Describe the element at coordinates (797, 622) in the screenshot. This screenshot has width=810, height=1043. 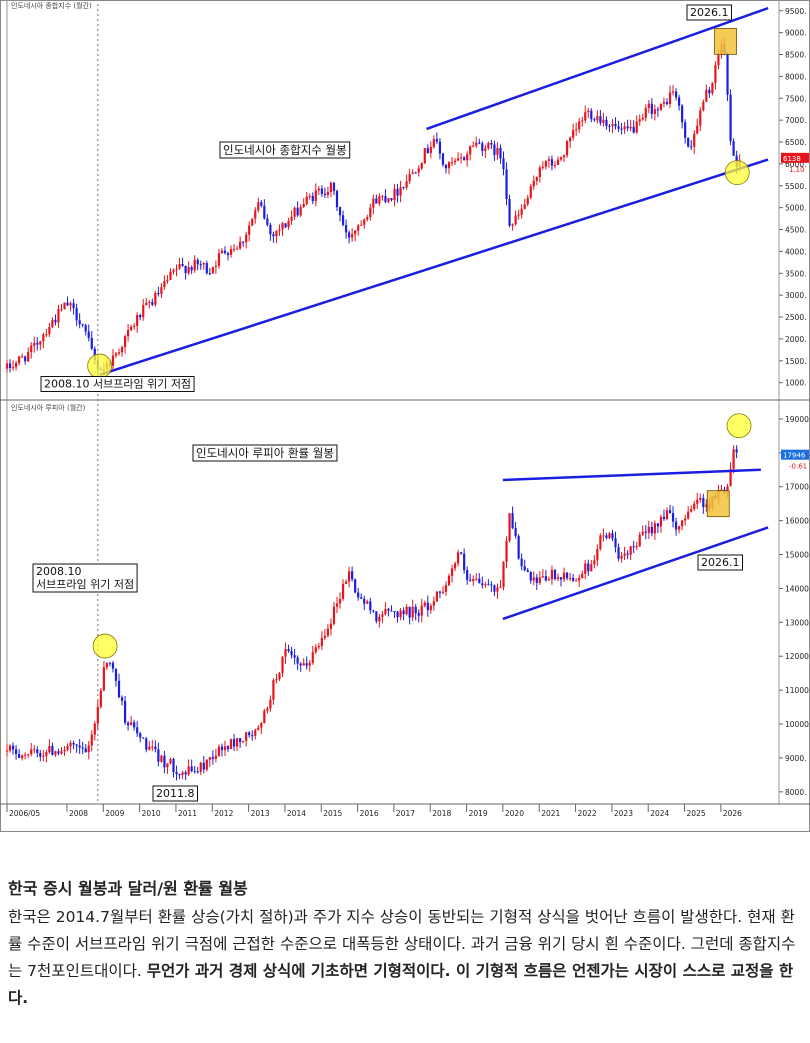
I see `y-tick-label: 13000.` at that location.